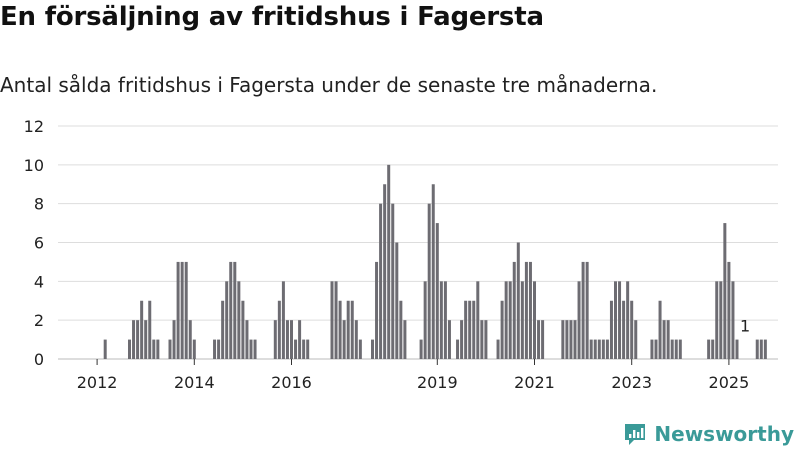  What do you see at coordinates (39, 359) in the screenshot?
I see `y-tick-label: 0` at bounding box center [39, 359].